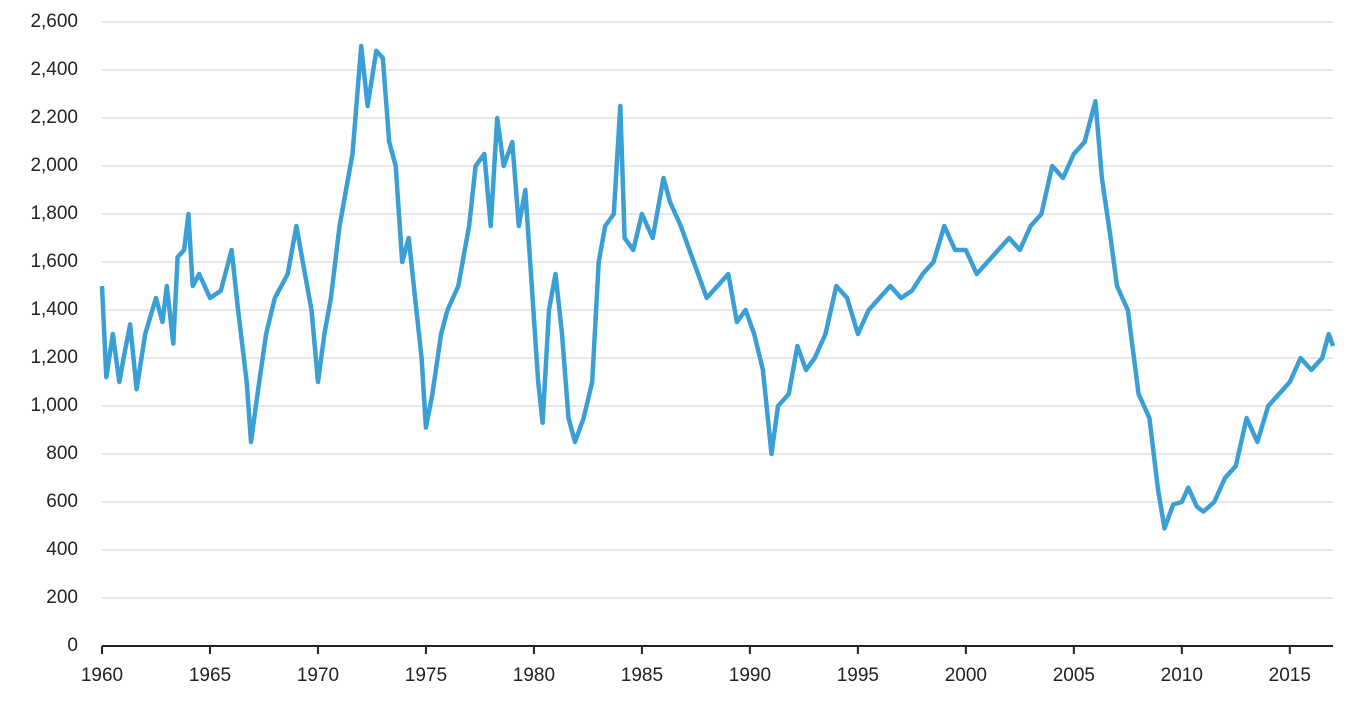 The image size is (1354, 708). What do you see at coordinates (858, 675) in the screenshot?
I see `x-tick-label: 1995` at bounding box center [858, 675].